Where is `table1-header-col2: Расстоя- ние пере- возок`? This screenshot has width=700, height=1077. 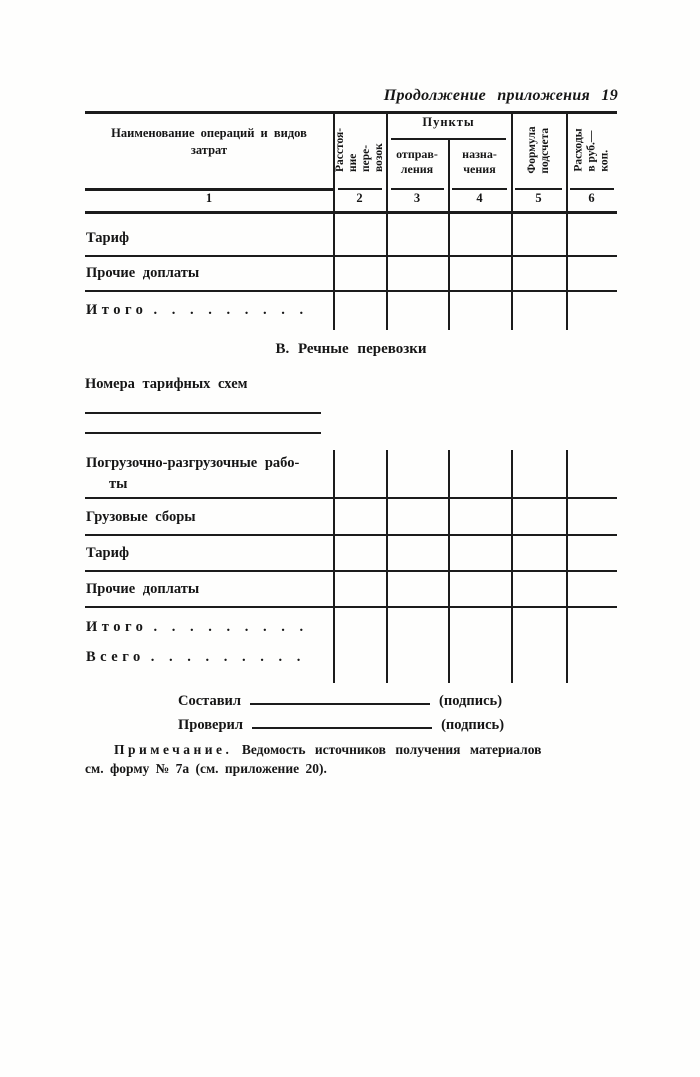
table1-header-col2: Расстоя- ние пере- возок is located at coordinates (359, 149).